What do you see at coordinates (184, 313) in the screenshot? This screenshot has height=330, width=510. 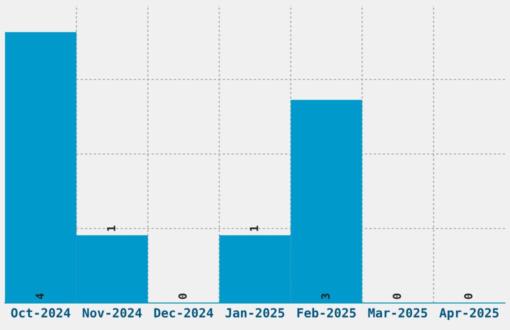 I see `x-tick-label: Dec-2024` at bounding box center [184, 313].